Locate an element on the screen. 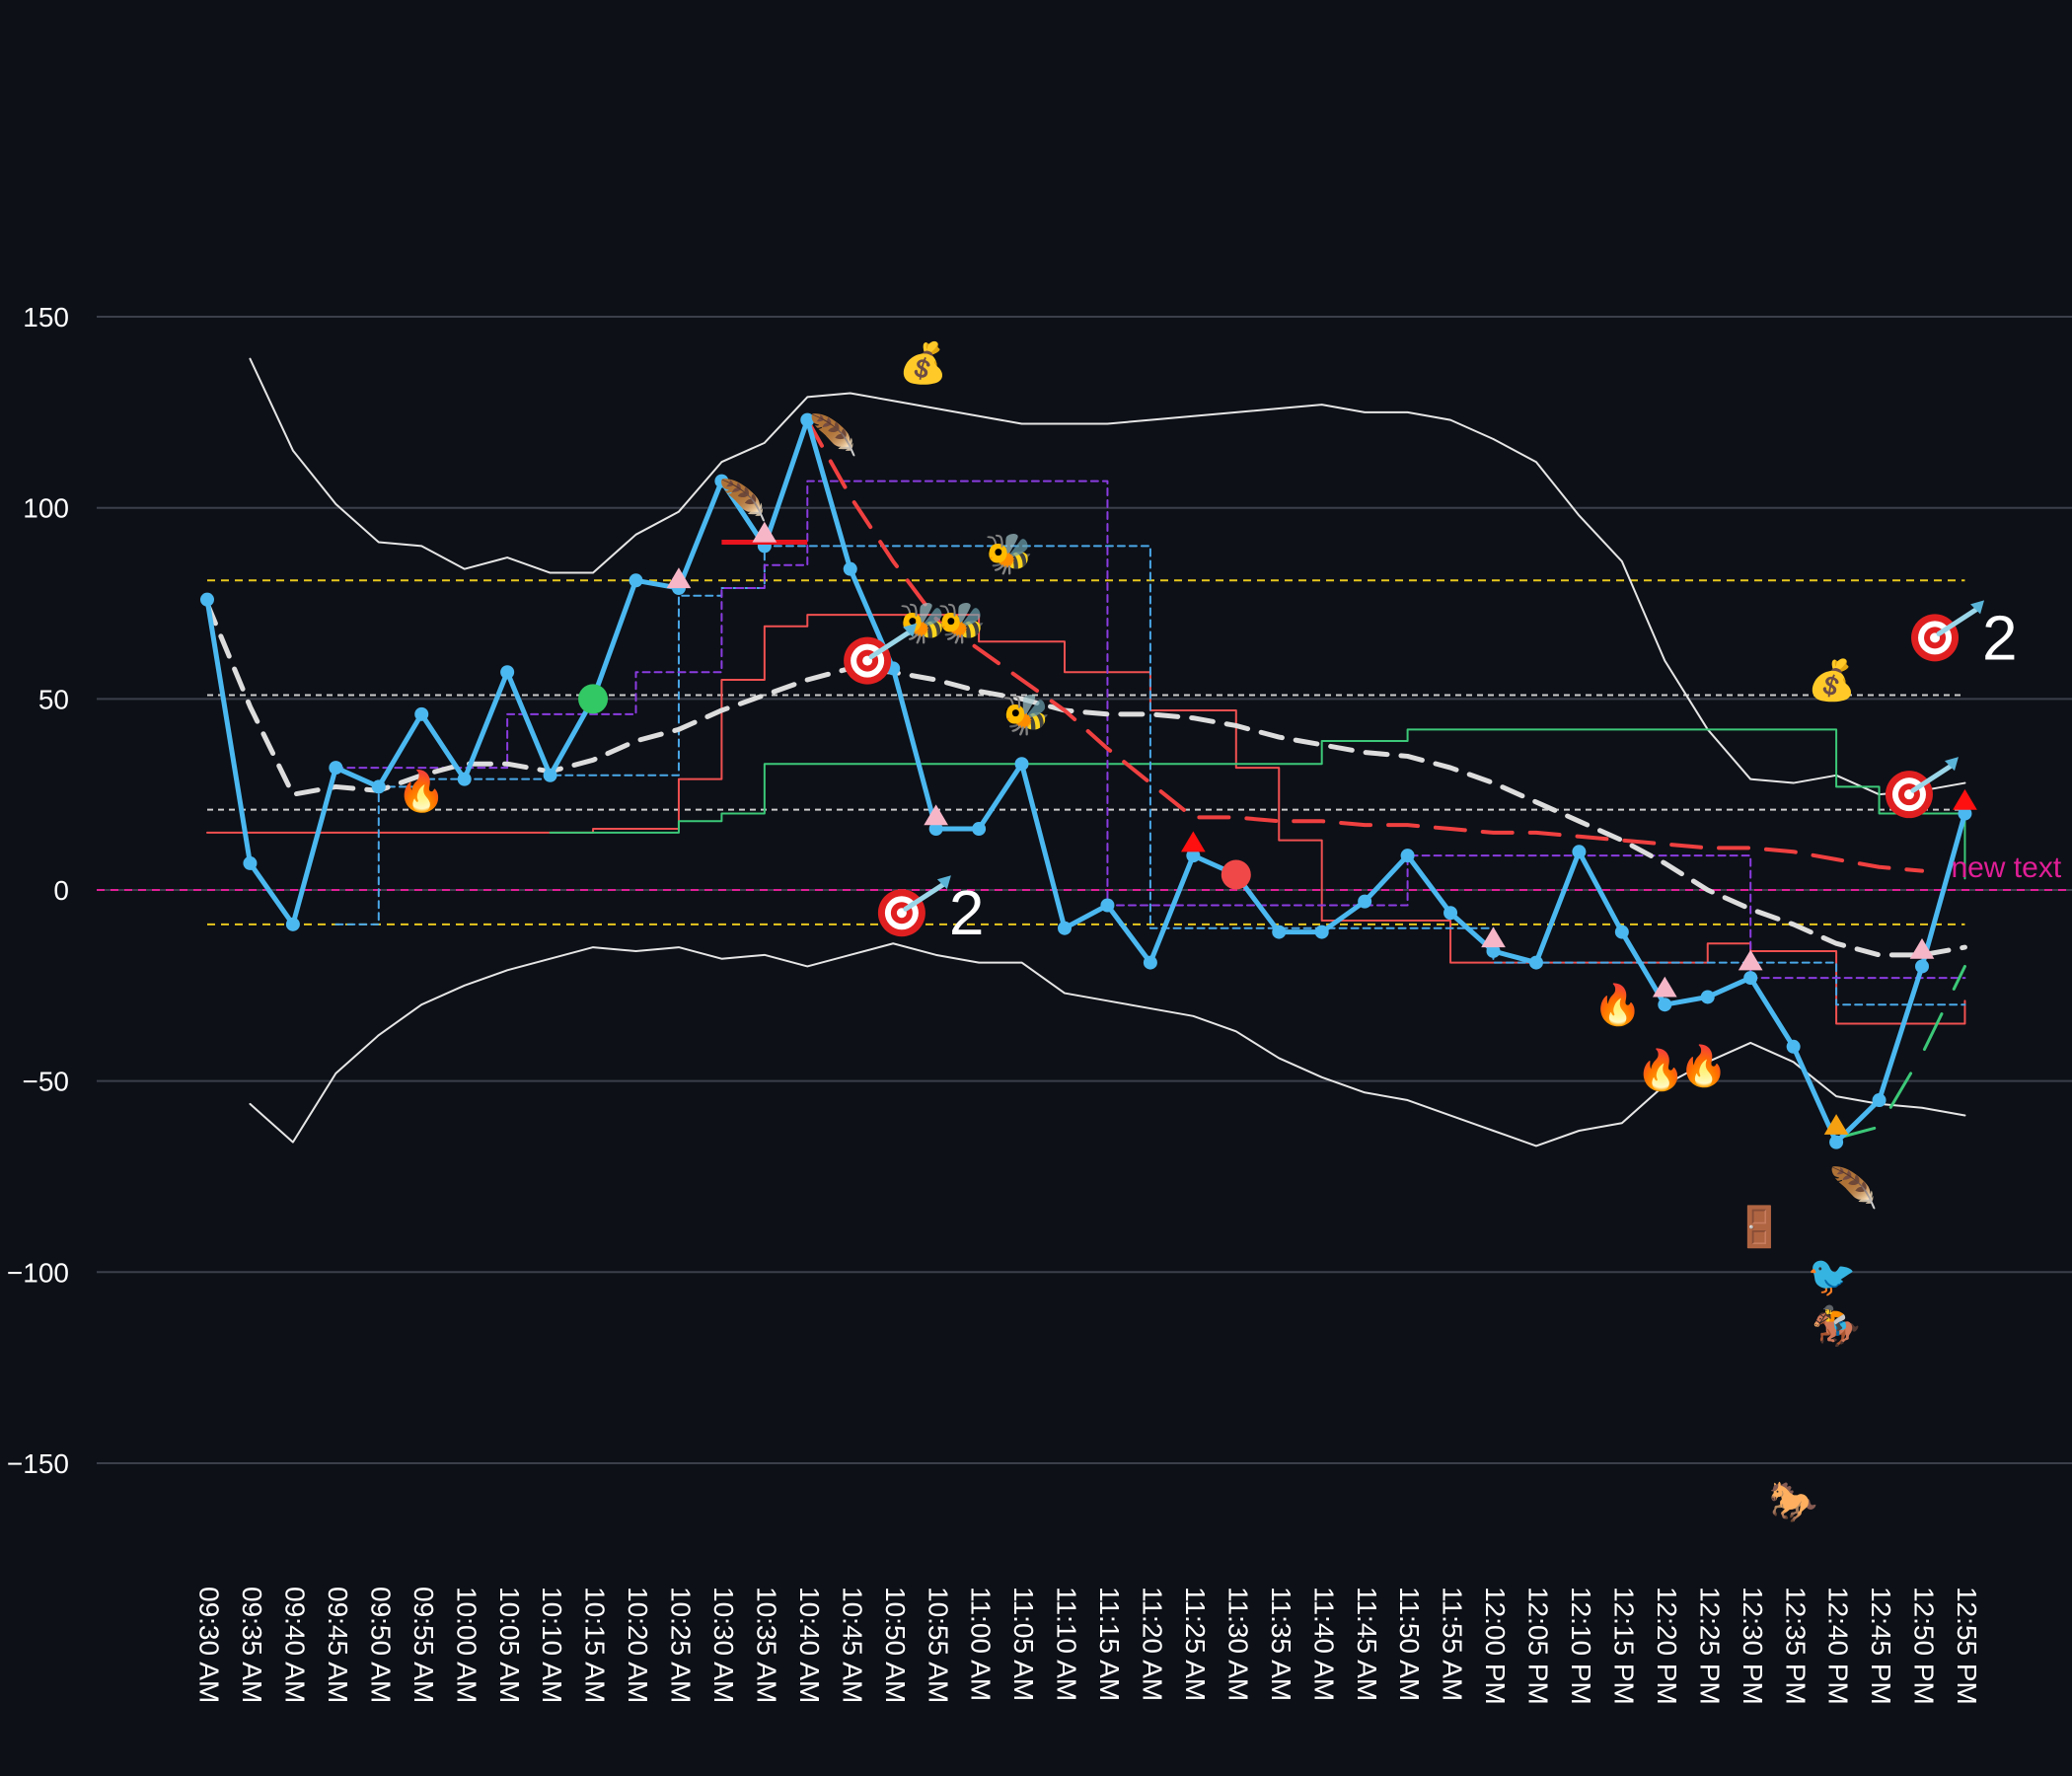 Image resolution: width=2072 pixels, height=1776 pixels. green-dot-marker is located at coordinates (594, 699).